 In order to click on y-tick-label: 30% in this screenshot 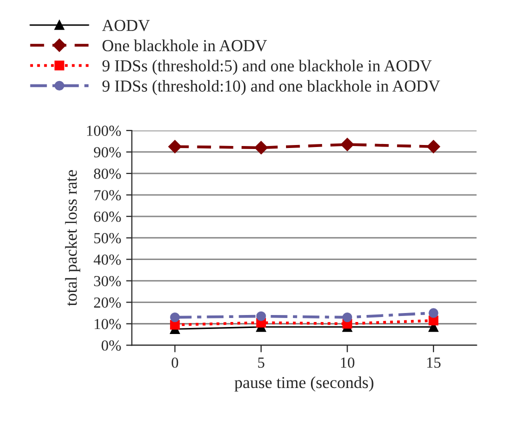, I will do `click(107, 281)`.